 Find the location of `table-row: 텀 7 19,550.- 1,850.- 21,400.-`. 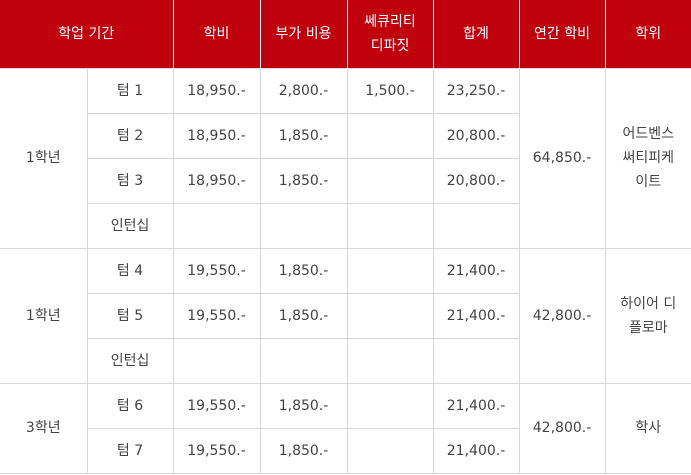

table-row: 텀 7 19,550.- 1,850.- 21,400.- is located at coordinates (345, 450).